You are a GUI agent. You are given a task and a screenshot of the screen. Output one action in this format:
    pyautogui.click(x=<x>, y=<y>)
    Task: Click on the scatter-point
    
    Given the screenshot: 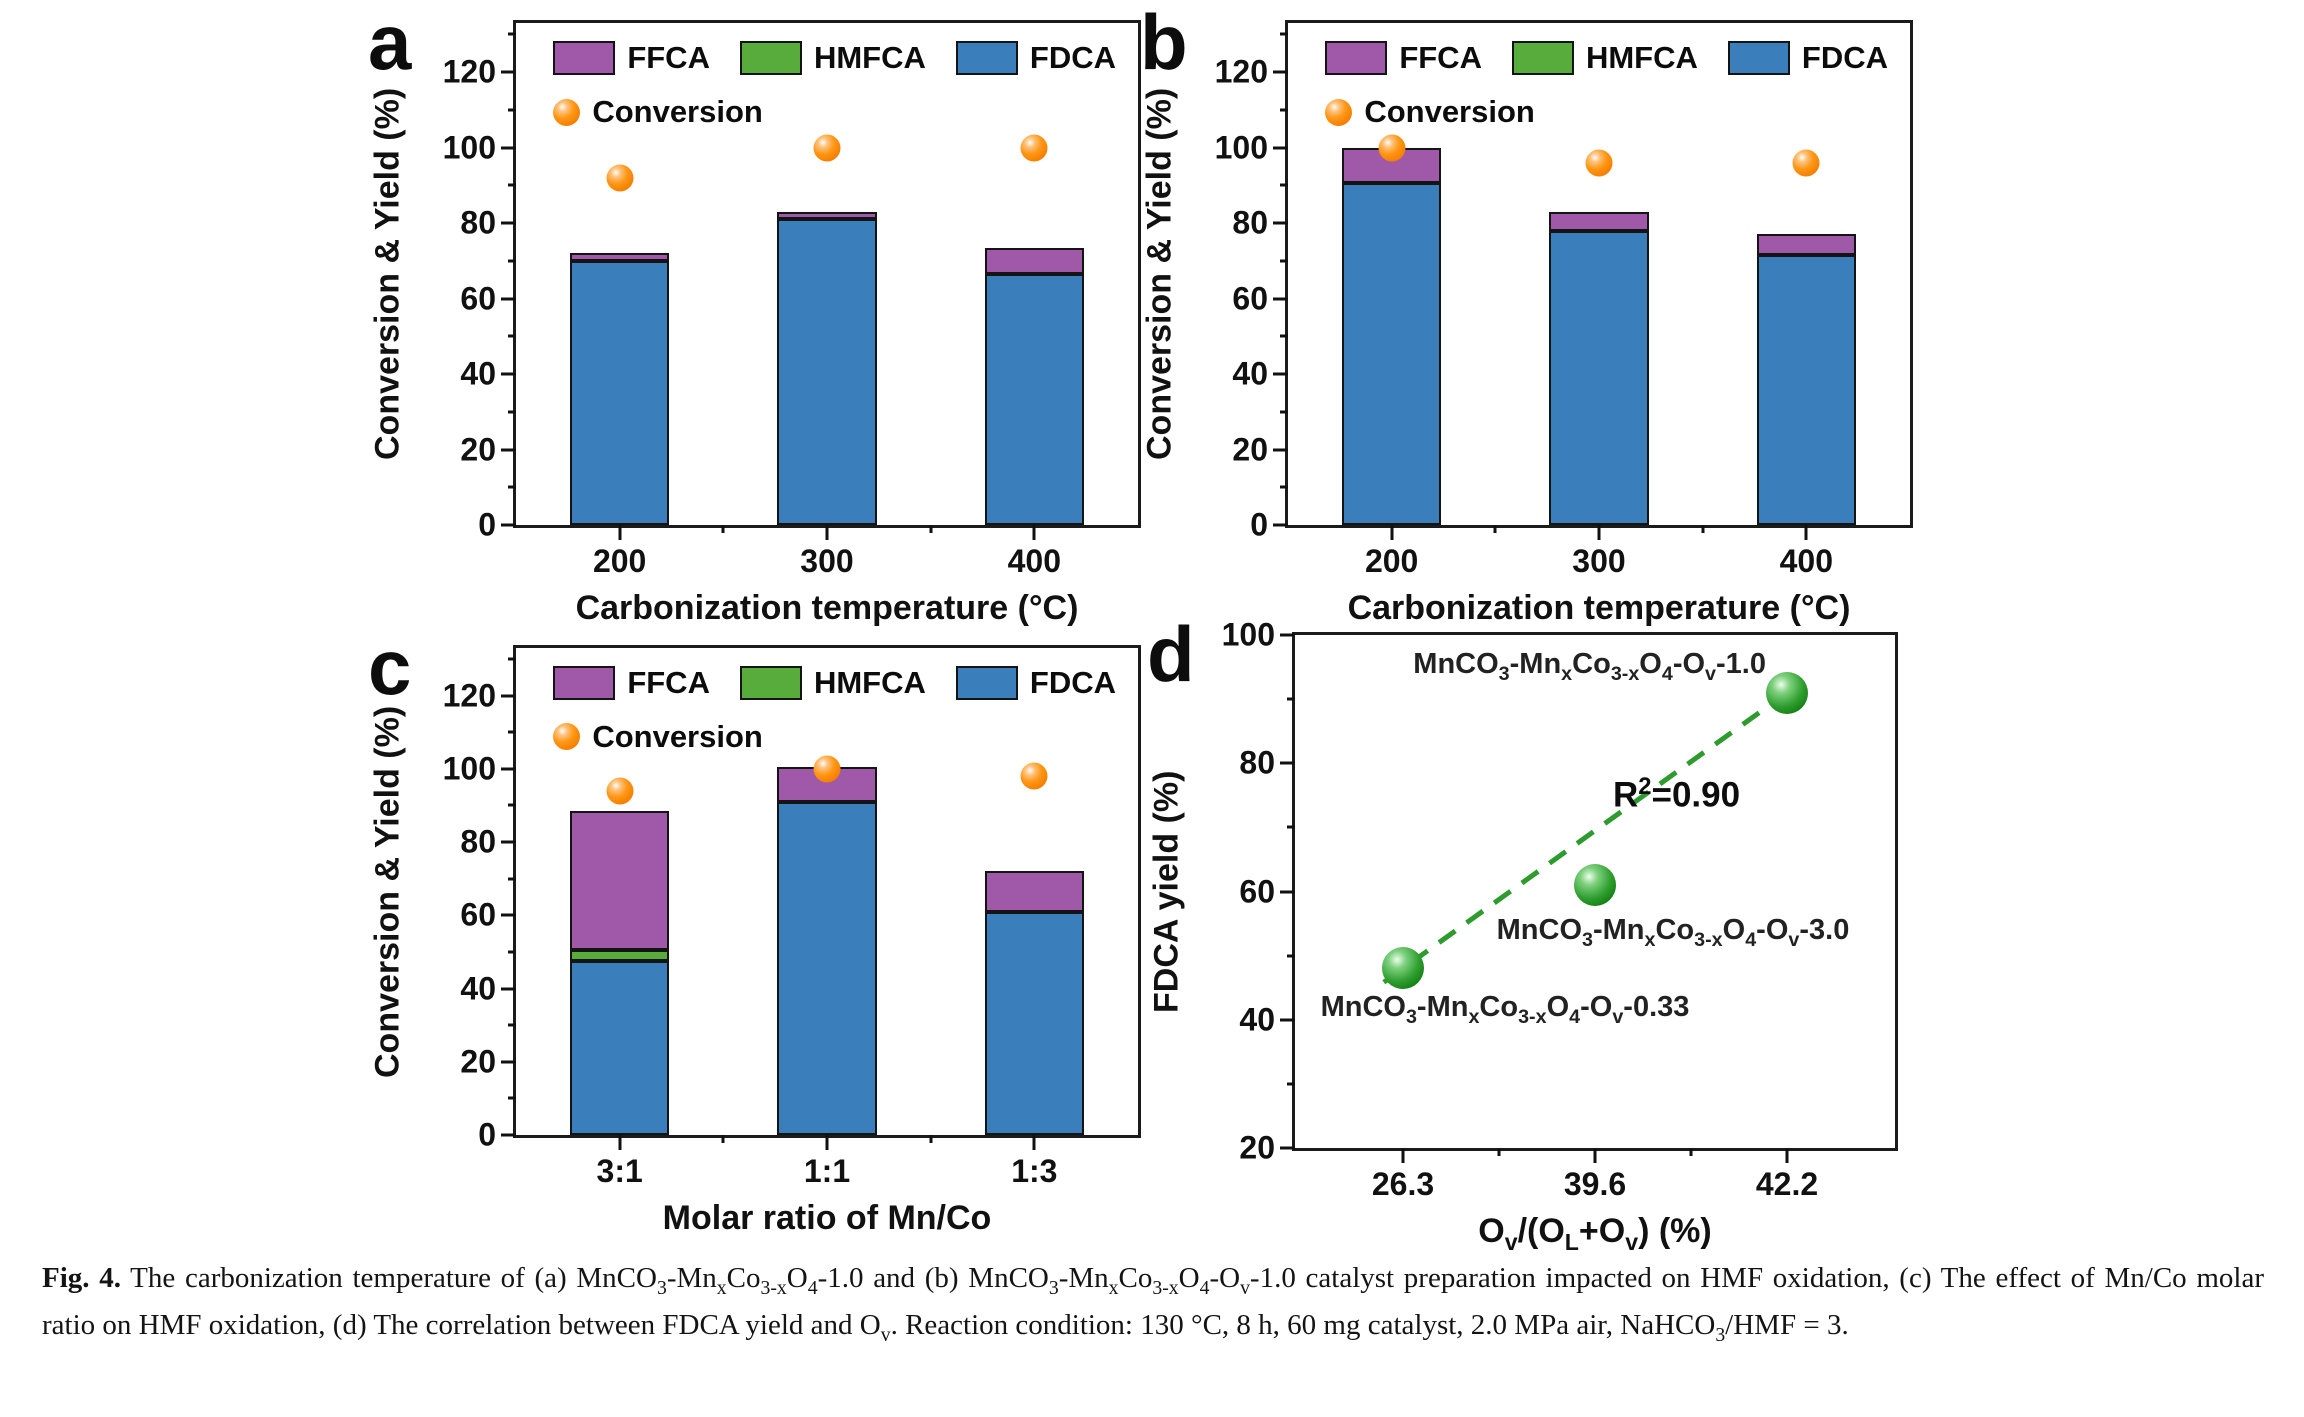 What is the action you would take?
    pyautogui.click(x=1787, y=692)
    